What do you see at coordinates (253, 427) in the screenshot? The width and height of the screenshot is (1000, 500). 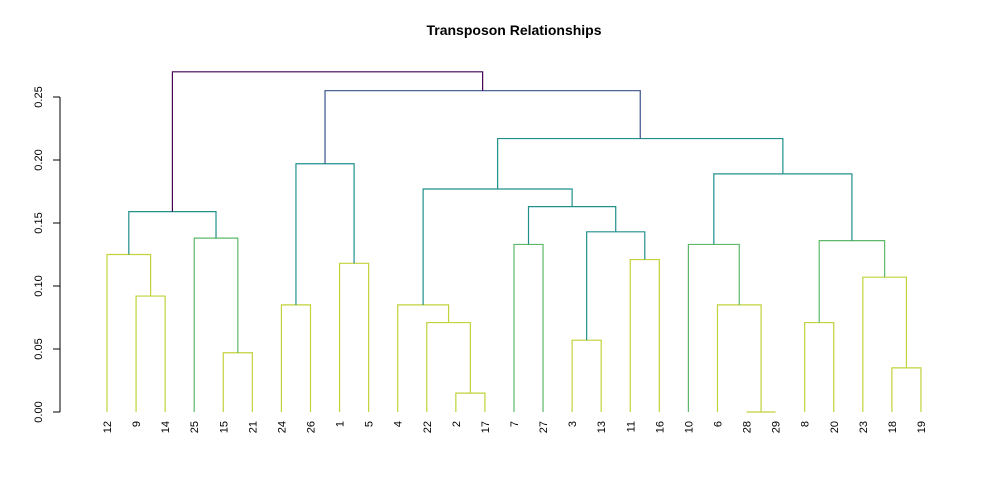 I see `leaf-label: 21` at bounding box center [253, 427].